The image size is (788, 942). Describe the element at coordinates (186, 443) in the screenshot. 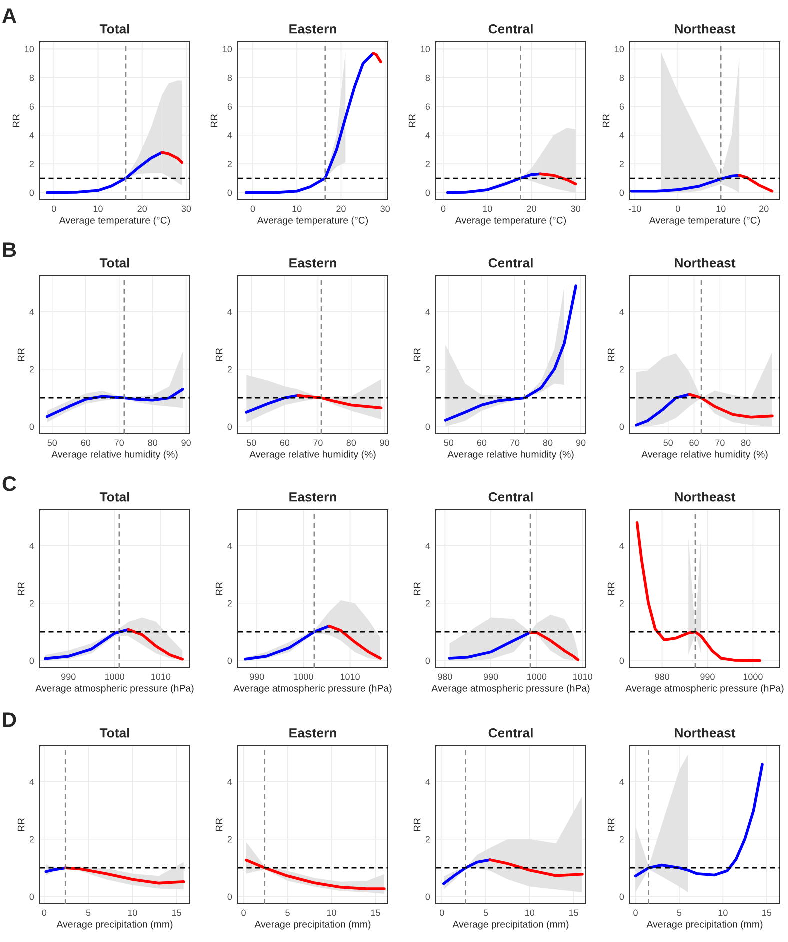

I see `x-tick-label: 90` at that location.